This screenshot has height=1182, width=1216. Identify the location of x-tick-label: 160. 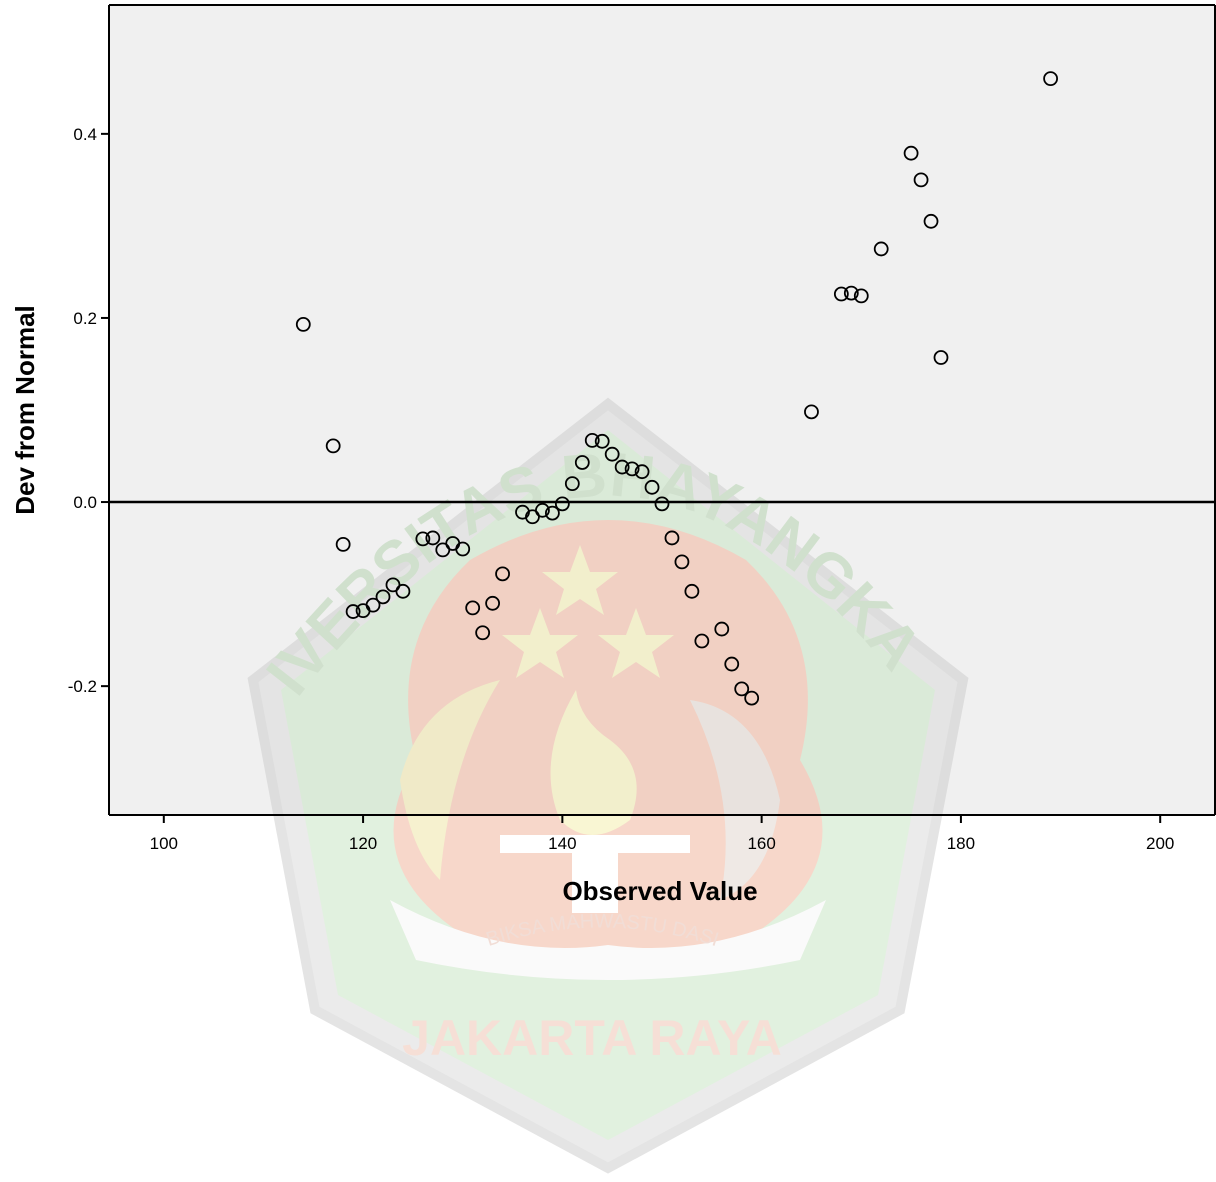
(761, 843).